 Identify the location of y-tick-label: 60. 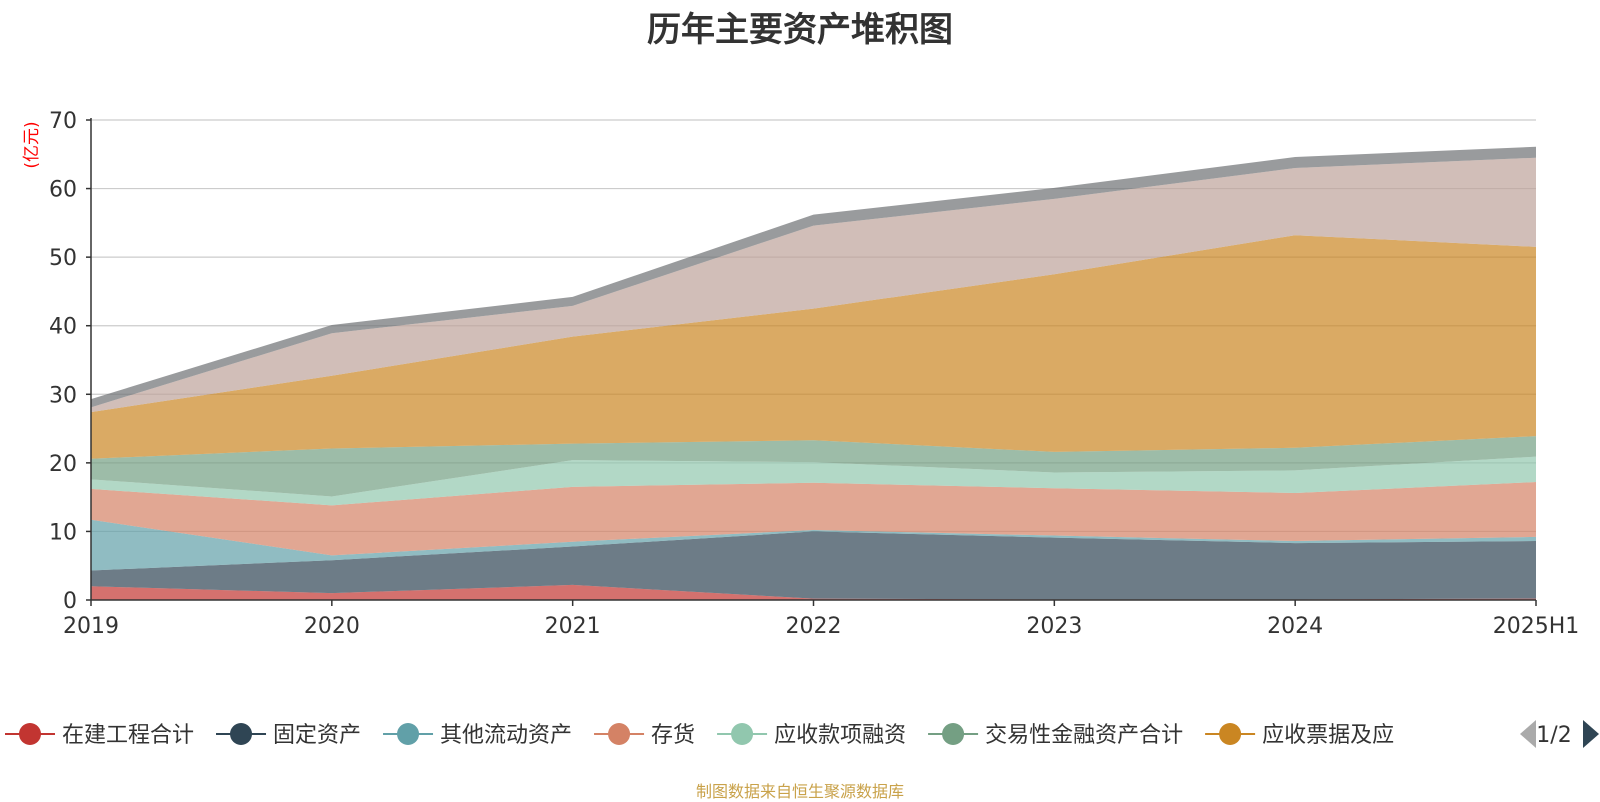
(63, 190).